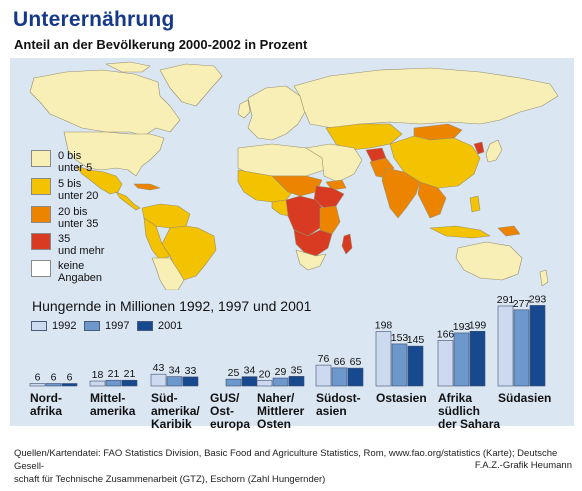  I want to click on map-north-korea, so click(479, 148).